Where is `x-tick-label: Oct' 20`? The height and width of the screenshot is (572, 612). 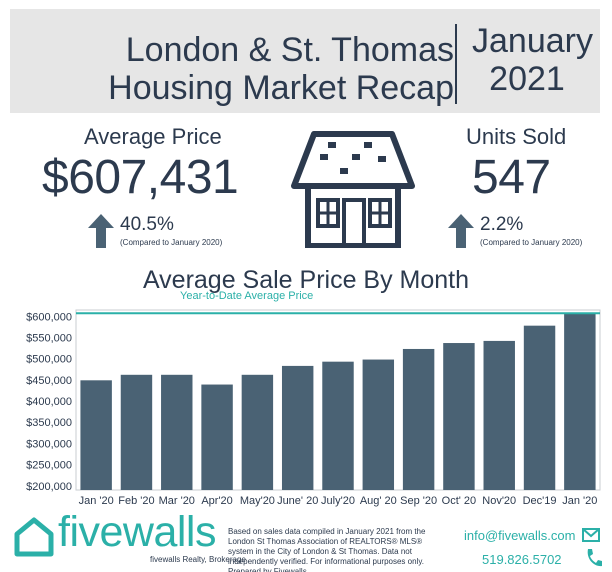
x-tick-label: Oct' 20 is located at coordinates (459, 501).